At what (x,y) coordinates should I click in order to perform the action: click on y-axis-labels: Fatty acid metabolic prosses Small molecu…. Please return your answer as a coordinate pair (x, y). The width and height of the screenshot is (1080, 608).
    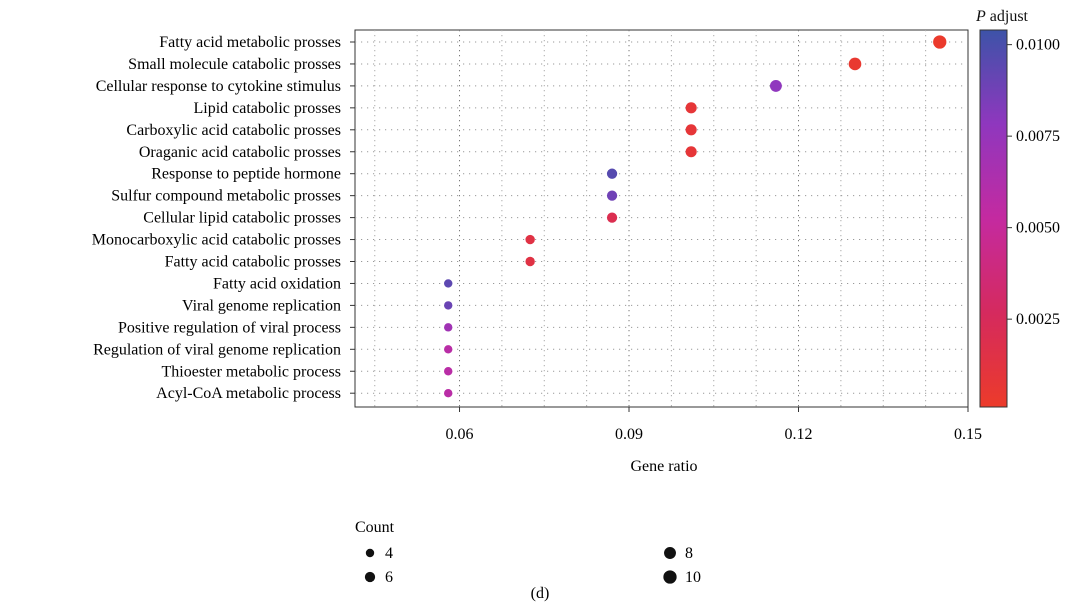
    Looking at the image, I should click on (223, 218).